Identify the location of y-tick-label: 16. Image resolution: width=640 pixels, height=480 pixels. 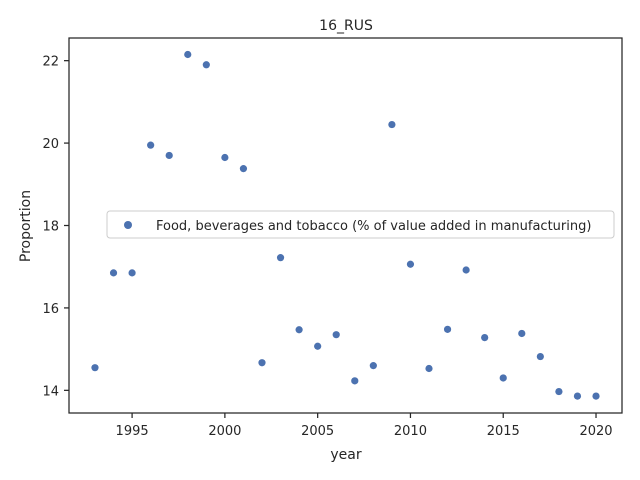
(50, 309).